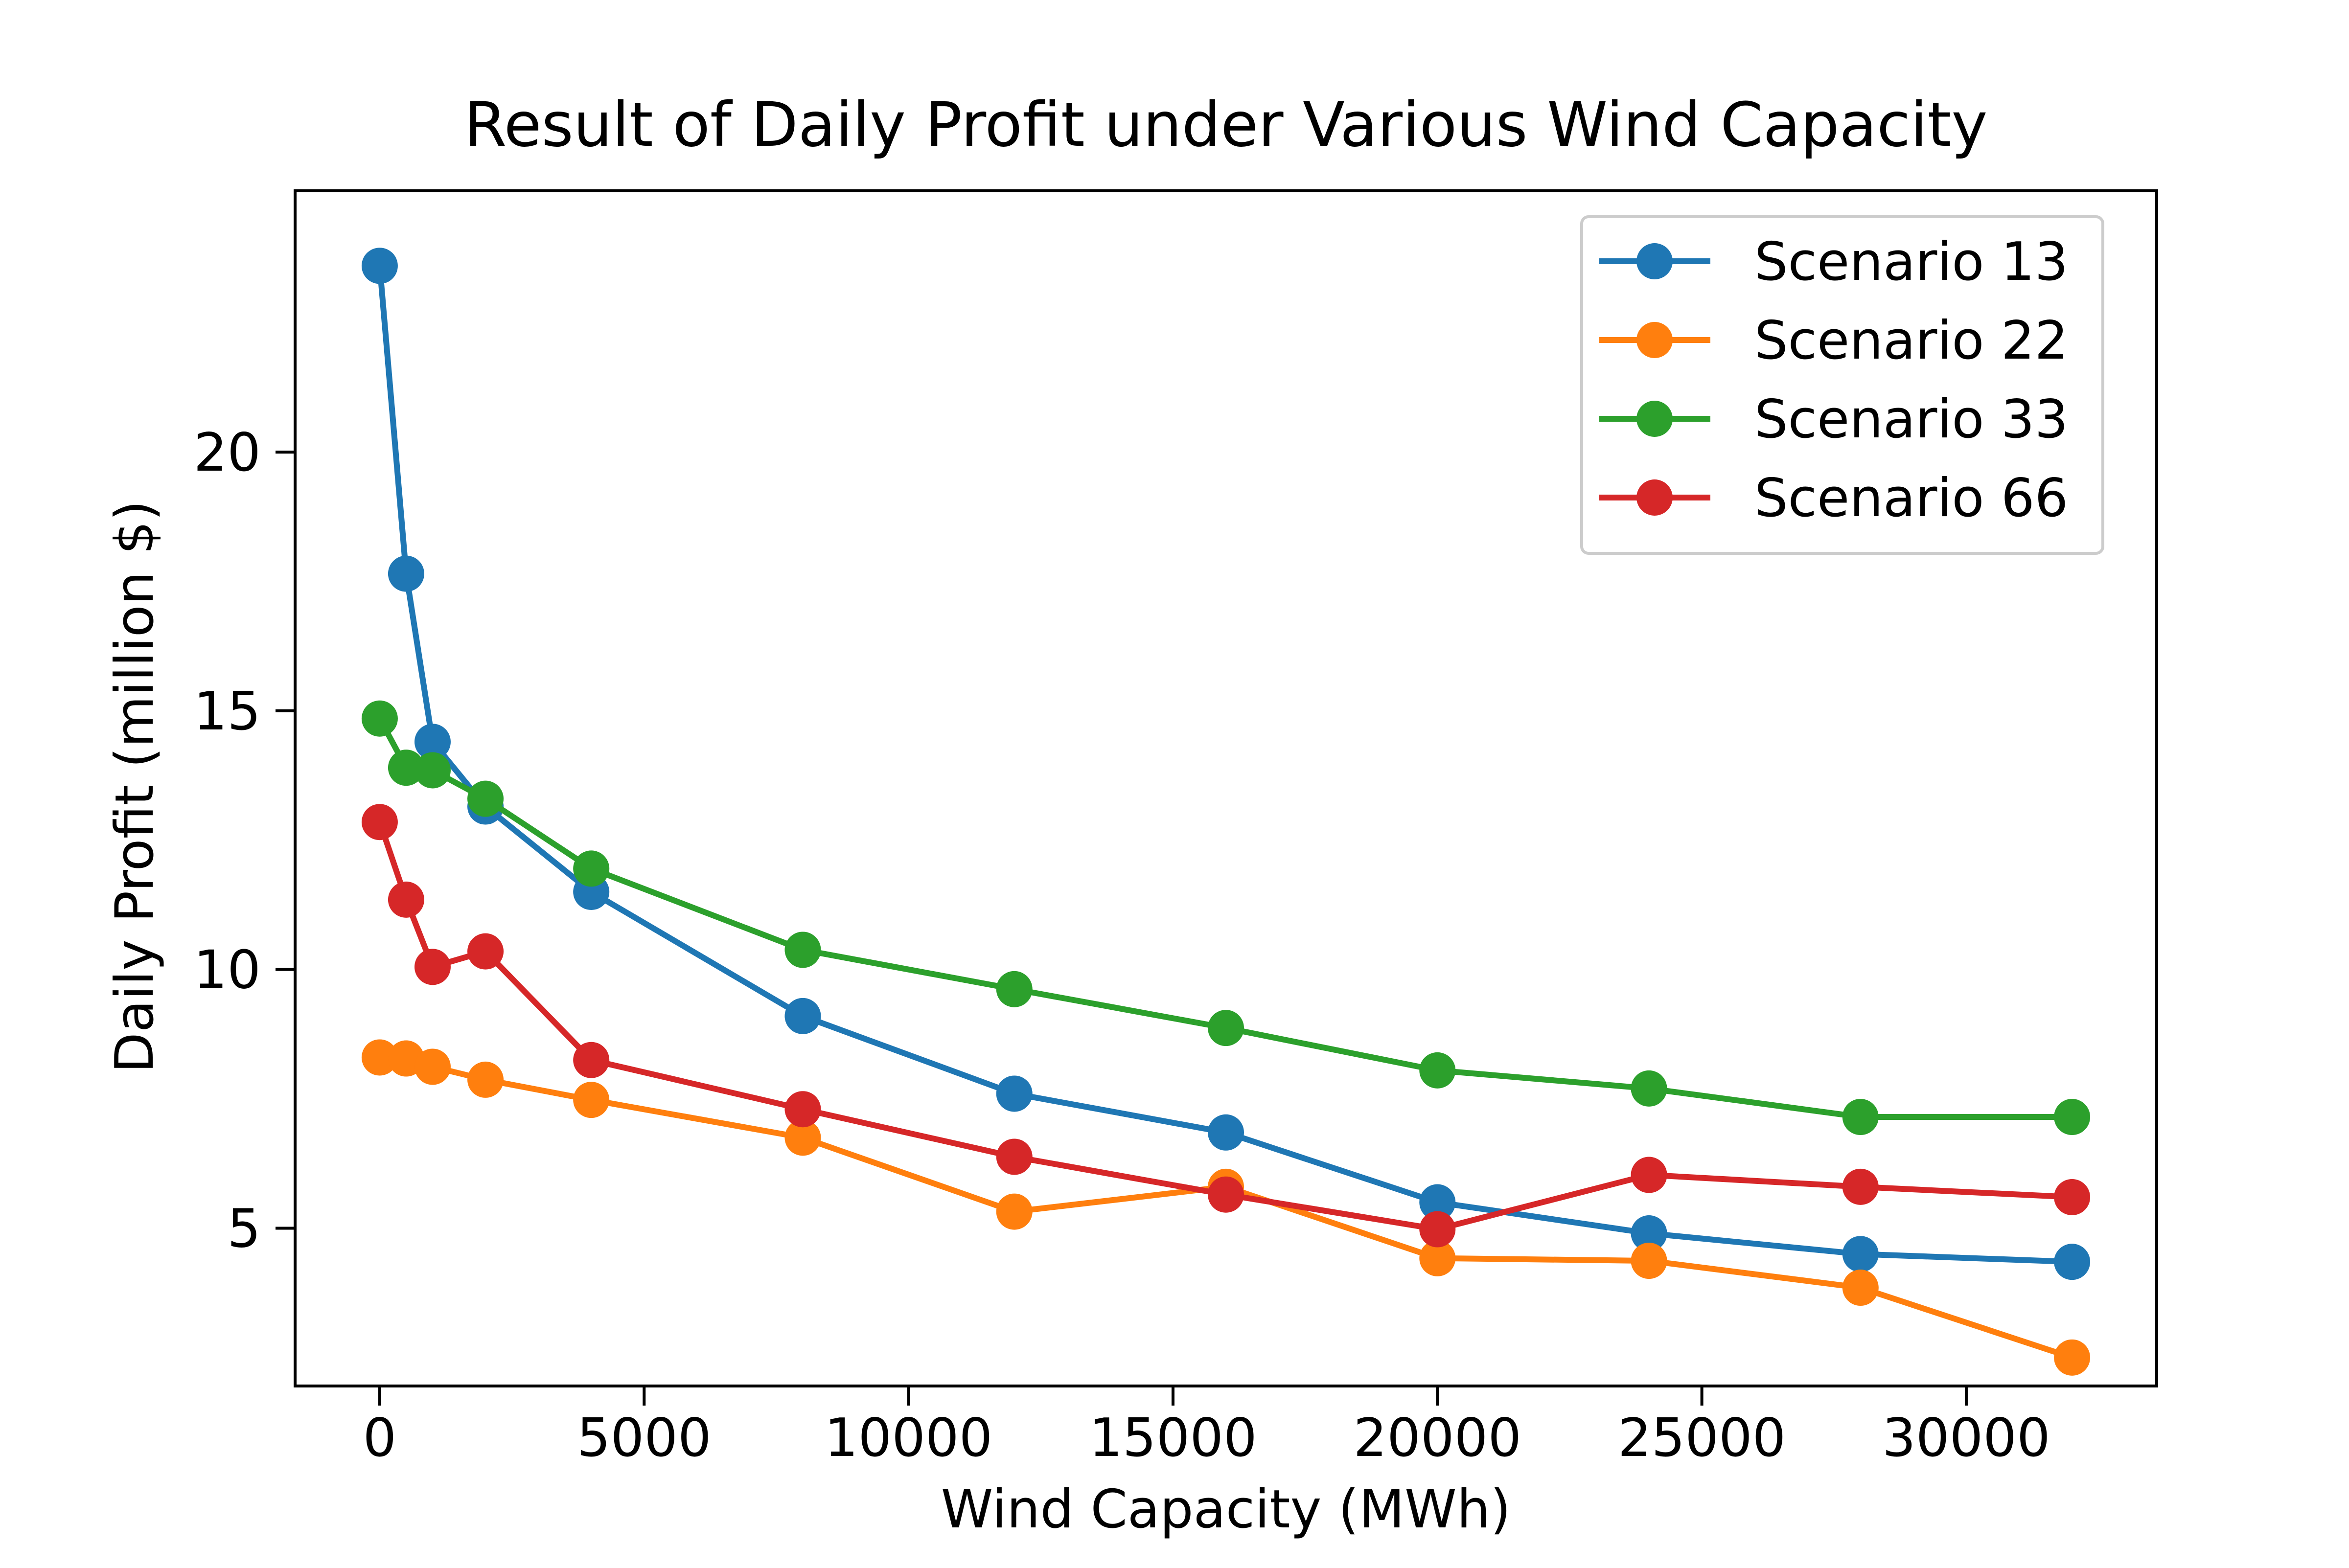  I want to click on legend-item: Scenario 13, so click(1834, 262).